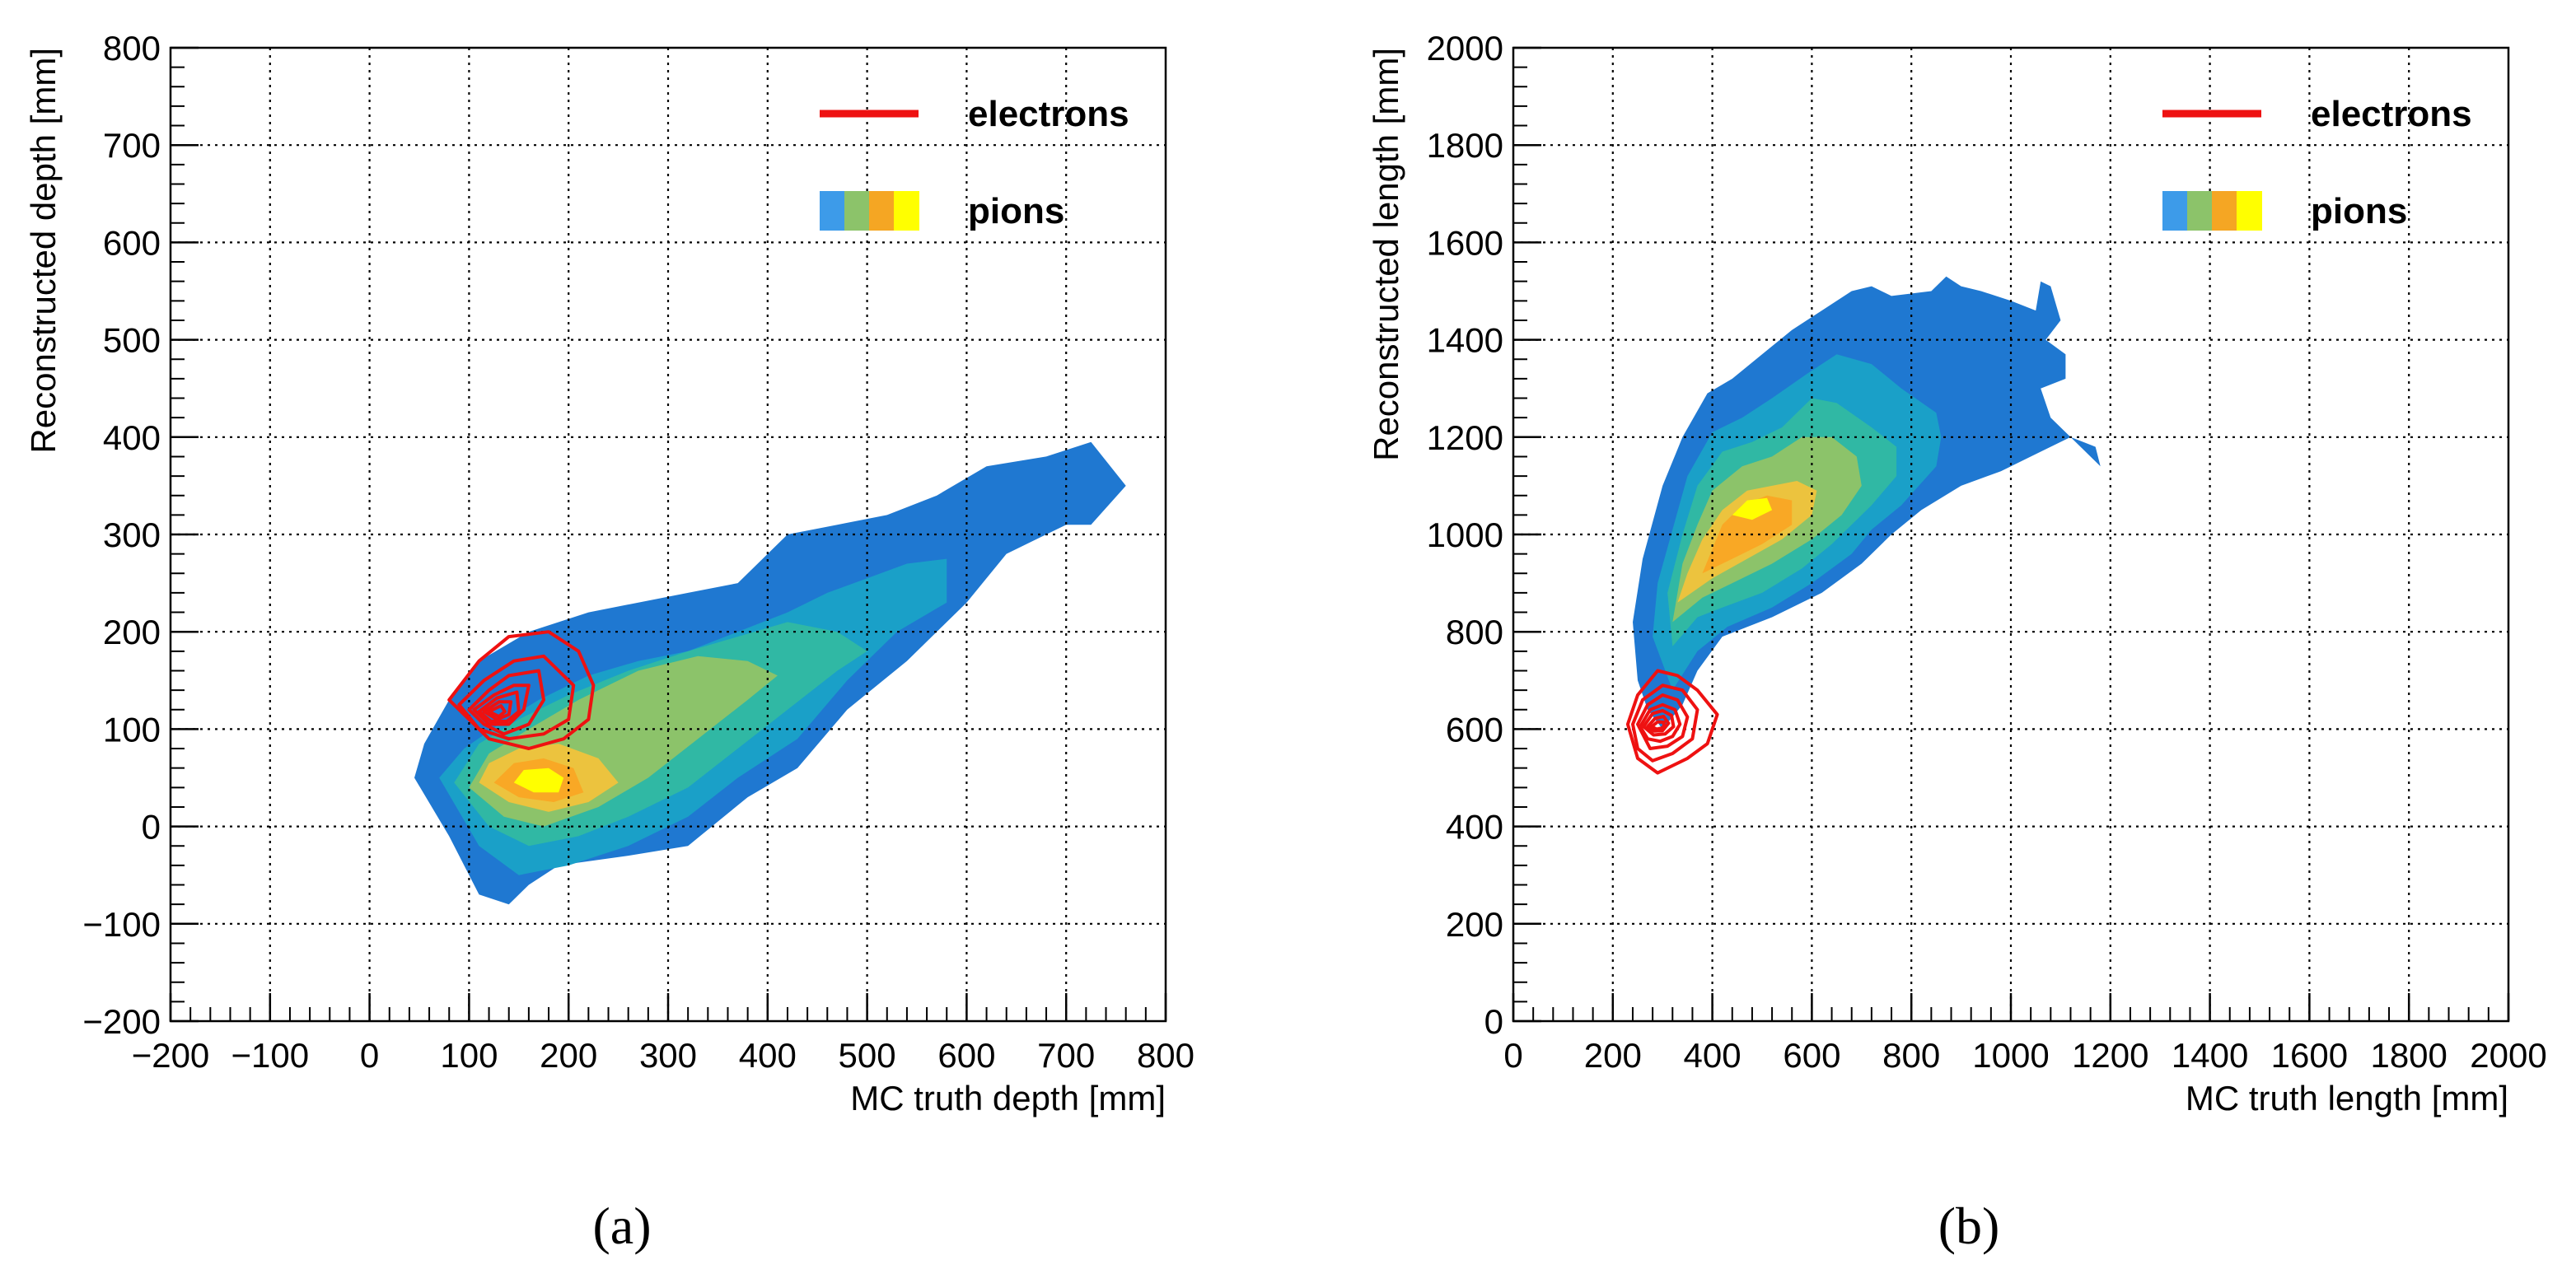 The image size is (2576, 1269). I want to click on x-axis-label: MC truth length [mm], so click(2347, 1098).